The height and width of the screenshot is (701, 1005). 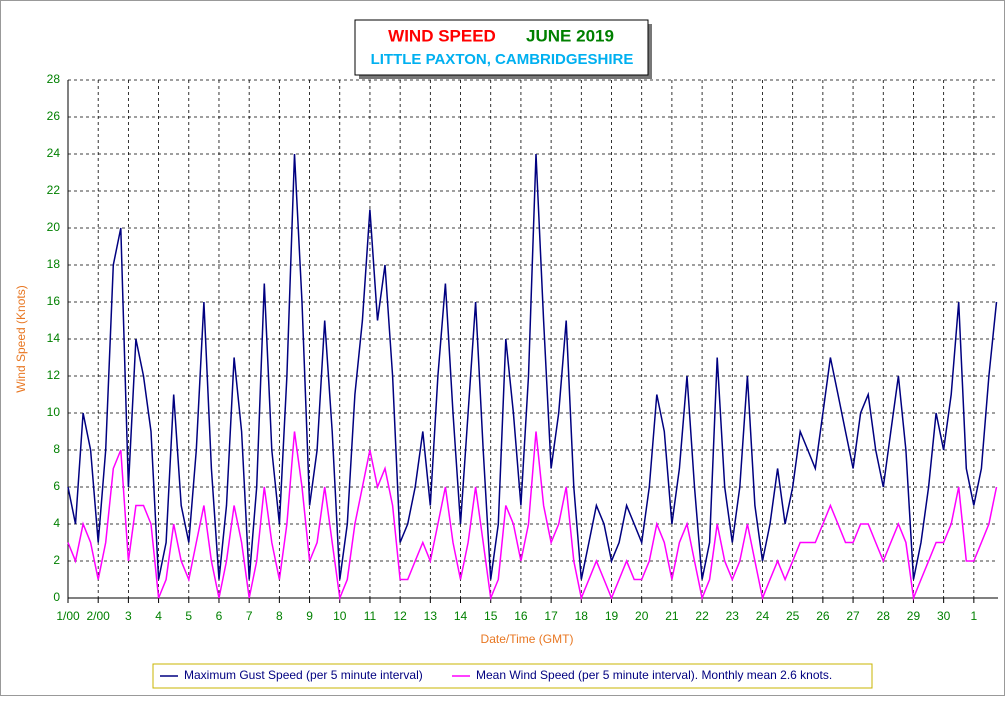 What do you see at coordinates (279, 616) in the screenshot?
I see `x-tick-label: 8` at bounding box center [279, 616].